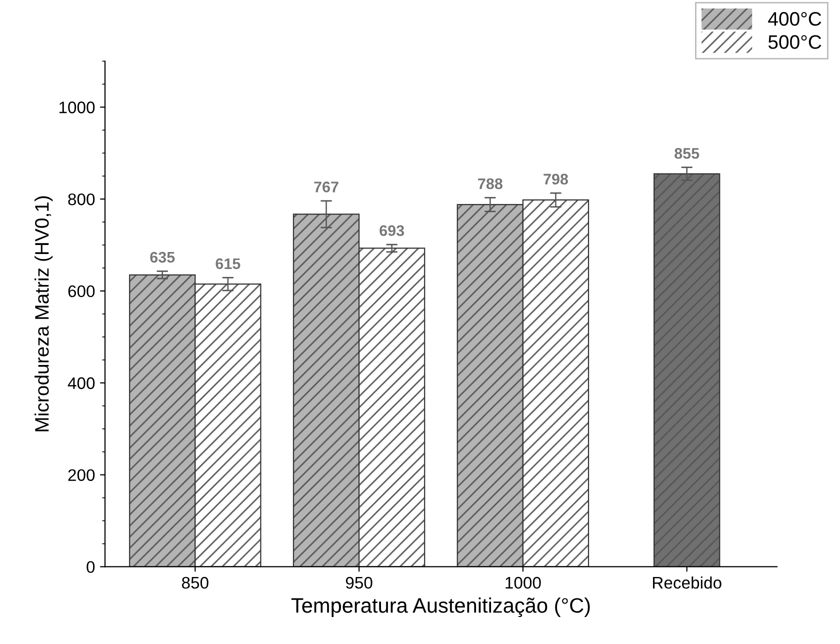 This screenshot has height=644, width=840. Describe the element at coordinates (490, 184) in the screenshot. I see `data-label: 788` at that location.